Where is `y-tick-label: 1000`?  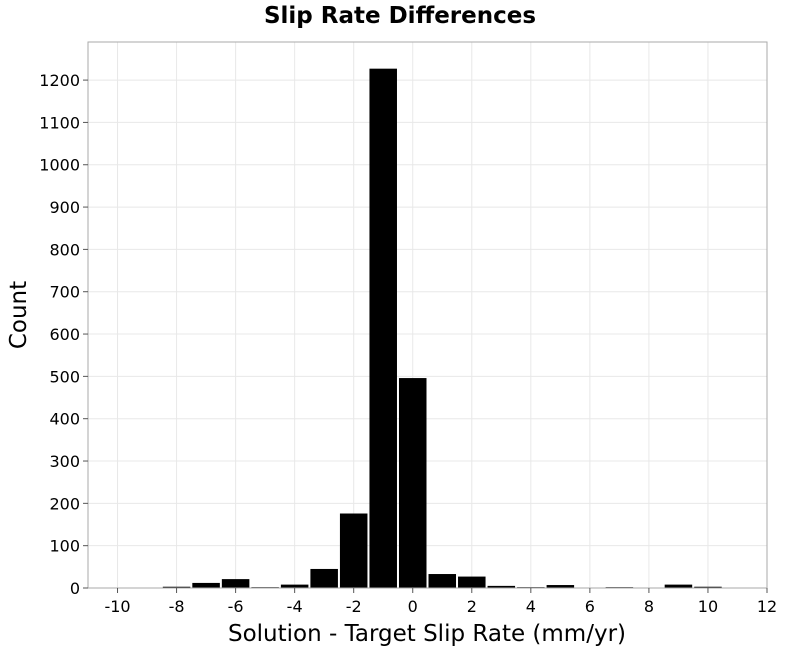
y-tick-label: 1000 is located at coordinates (59, 165).